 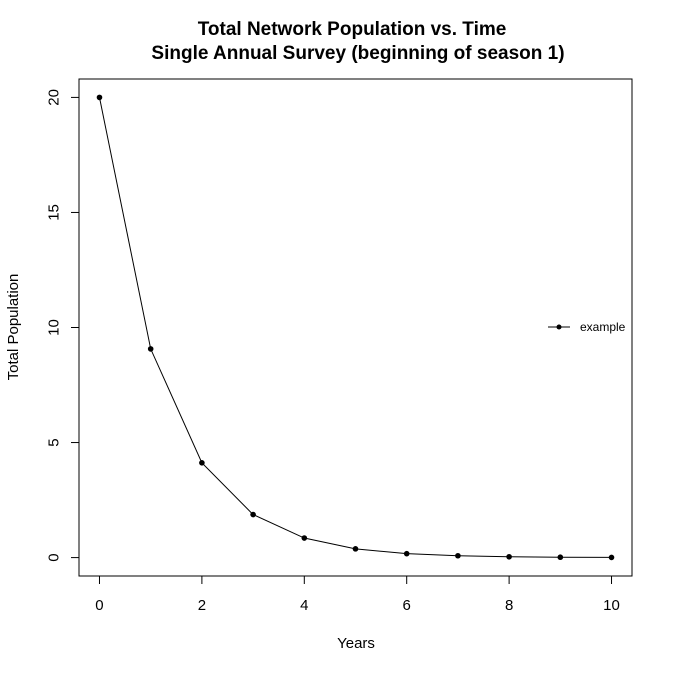 I want to click on y-tick-label: 15, so click(x=54, y=212).